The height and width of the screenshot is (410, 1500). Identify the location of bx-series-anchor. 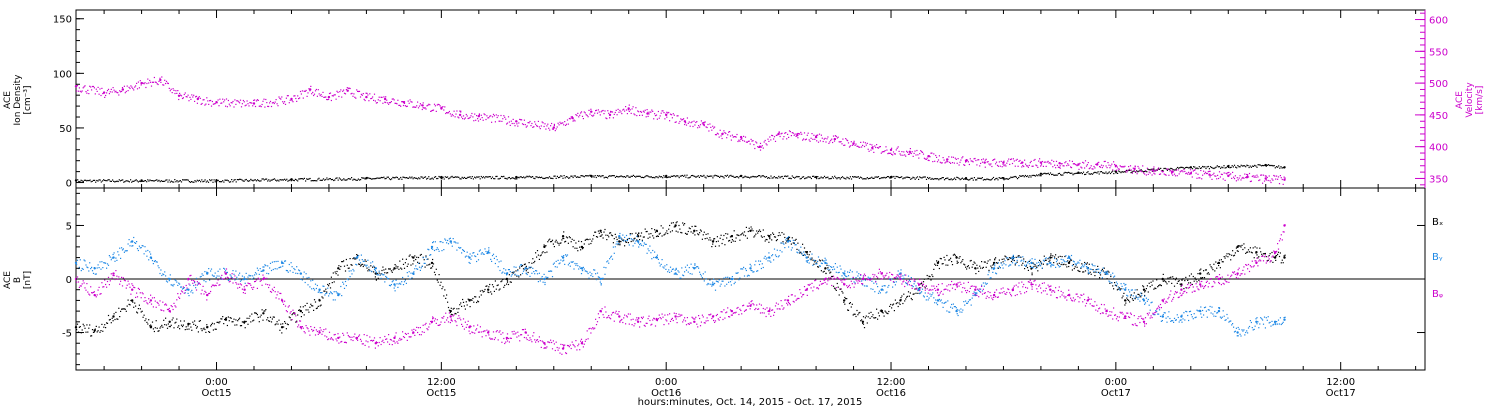
(1162, 279).